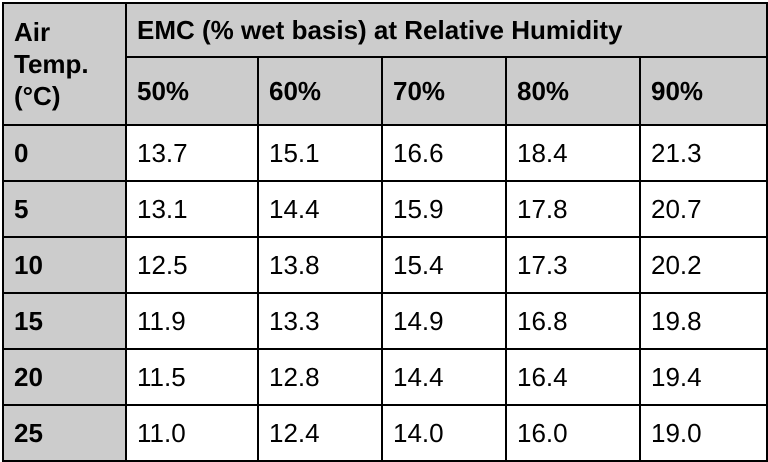  Describe the element at coordinates (192, 321) in the screenshot. I see `table-cell: 11.9` at that location.